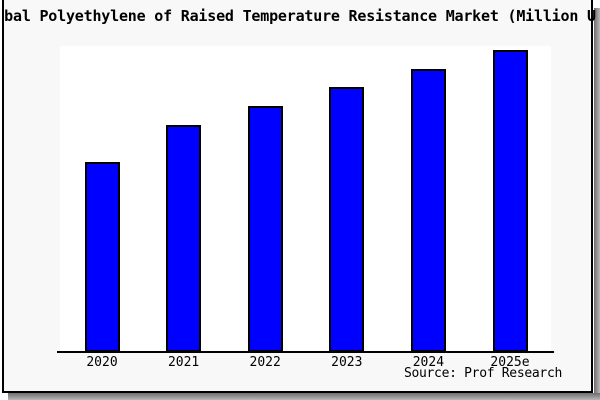 This screenshot has width=600, height=400. What do you see at coordinates (597, 204) in the screenshot?
I see `card-drop-shadow-right` at bounding box center [597, 204].